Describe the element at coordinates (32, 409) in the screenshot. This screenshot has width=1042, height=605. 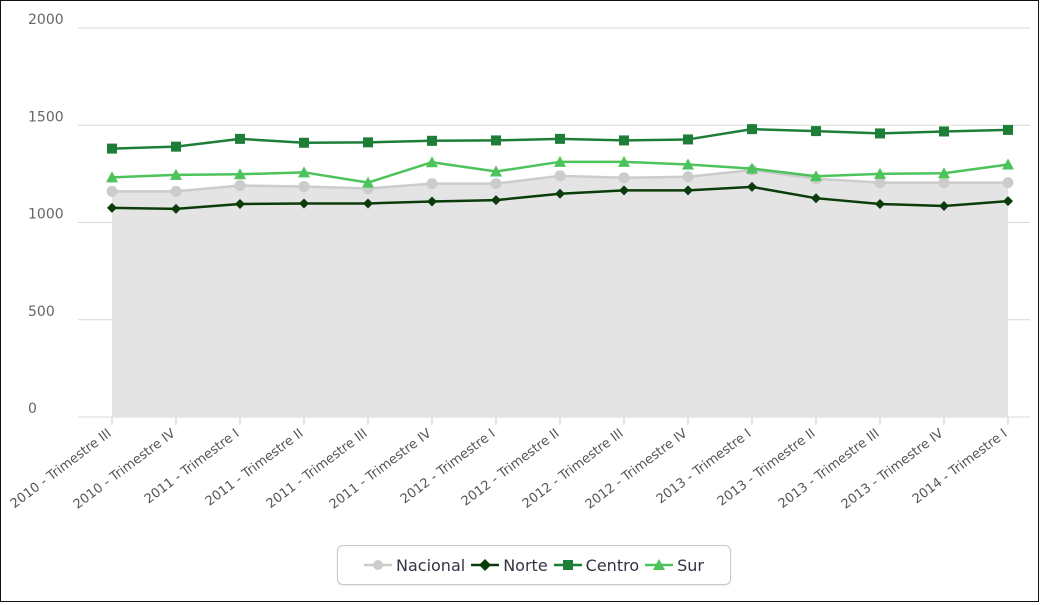
I see `y-tick-label-0: 0` at that location.